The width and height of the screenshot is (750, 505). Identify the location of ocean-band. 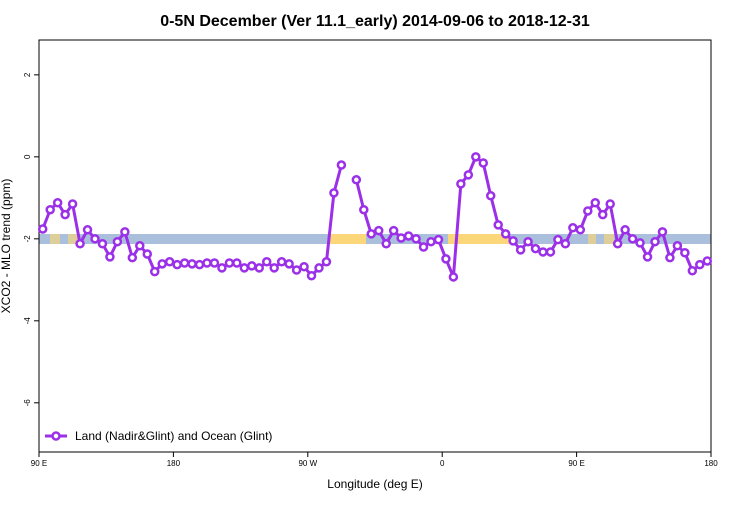
(375, 239).